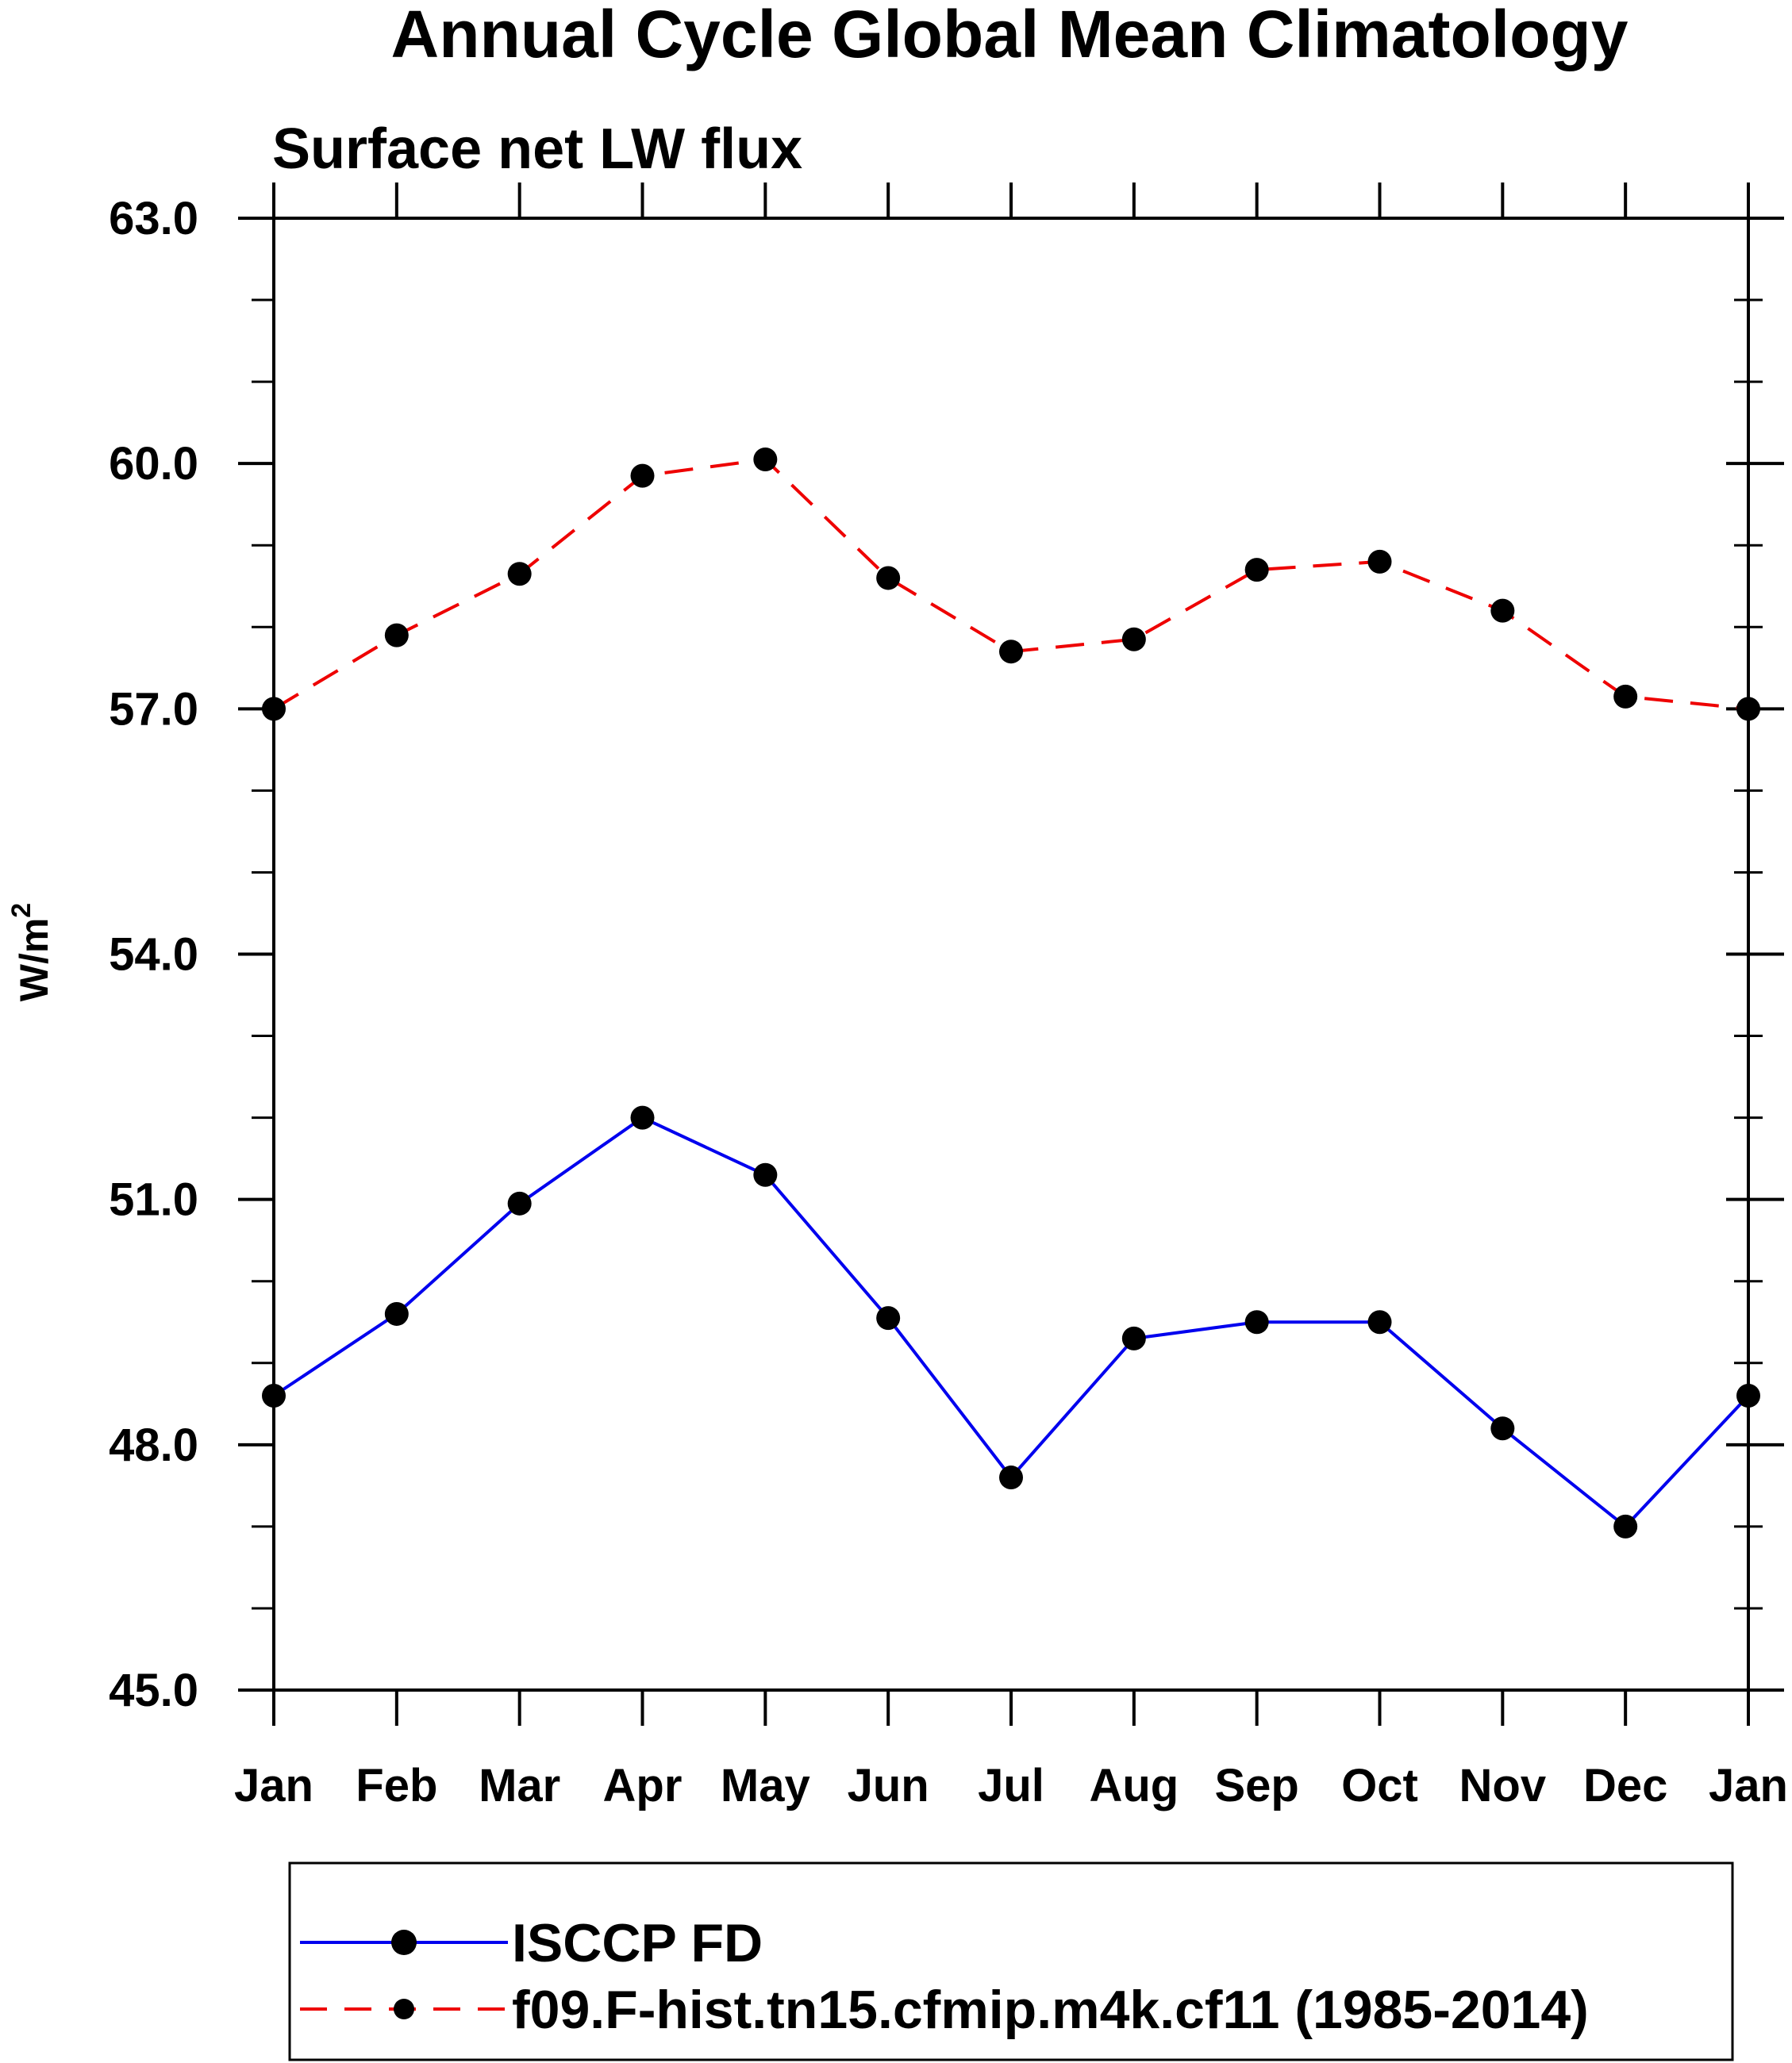 The height and width of the screenshot is (2063, 1792). What do you see at coordinates (153, 464) in the screenshot?
I see `y-tick-label: 60.0` at bounding box center [153, 464].